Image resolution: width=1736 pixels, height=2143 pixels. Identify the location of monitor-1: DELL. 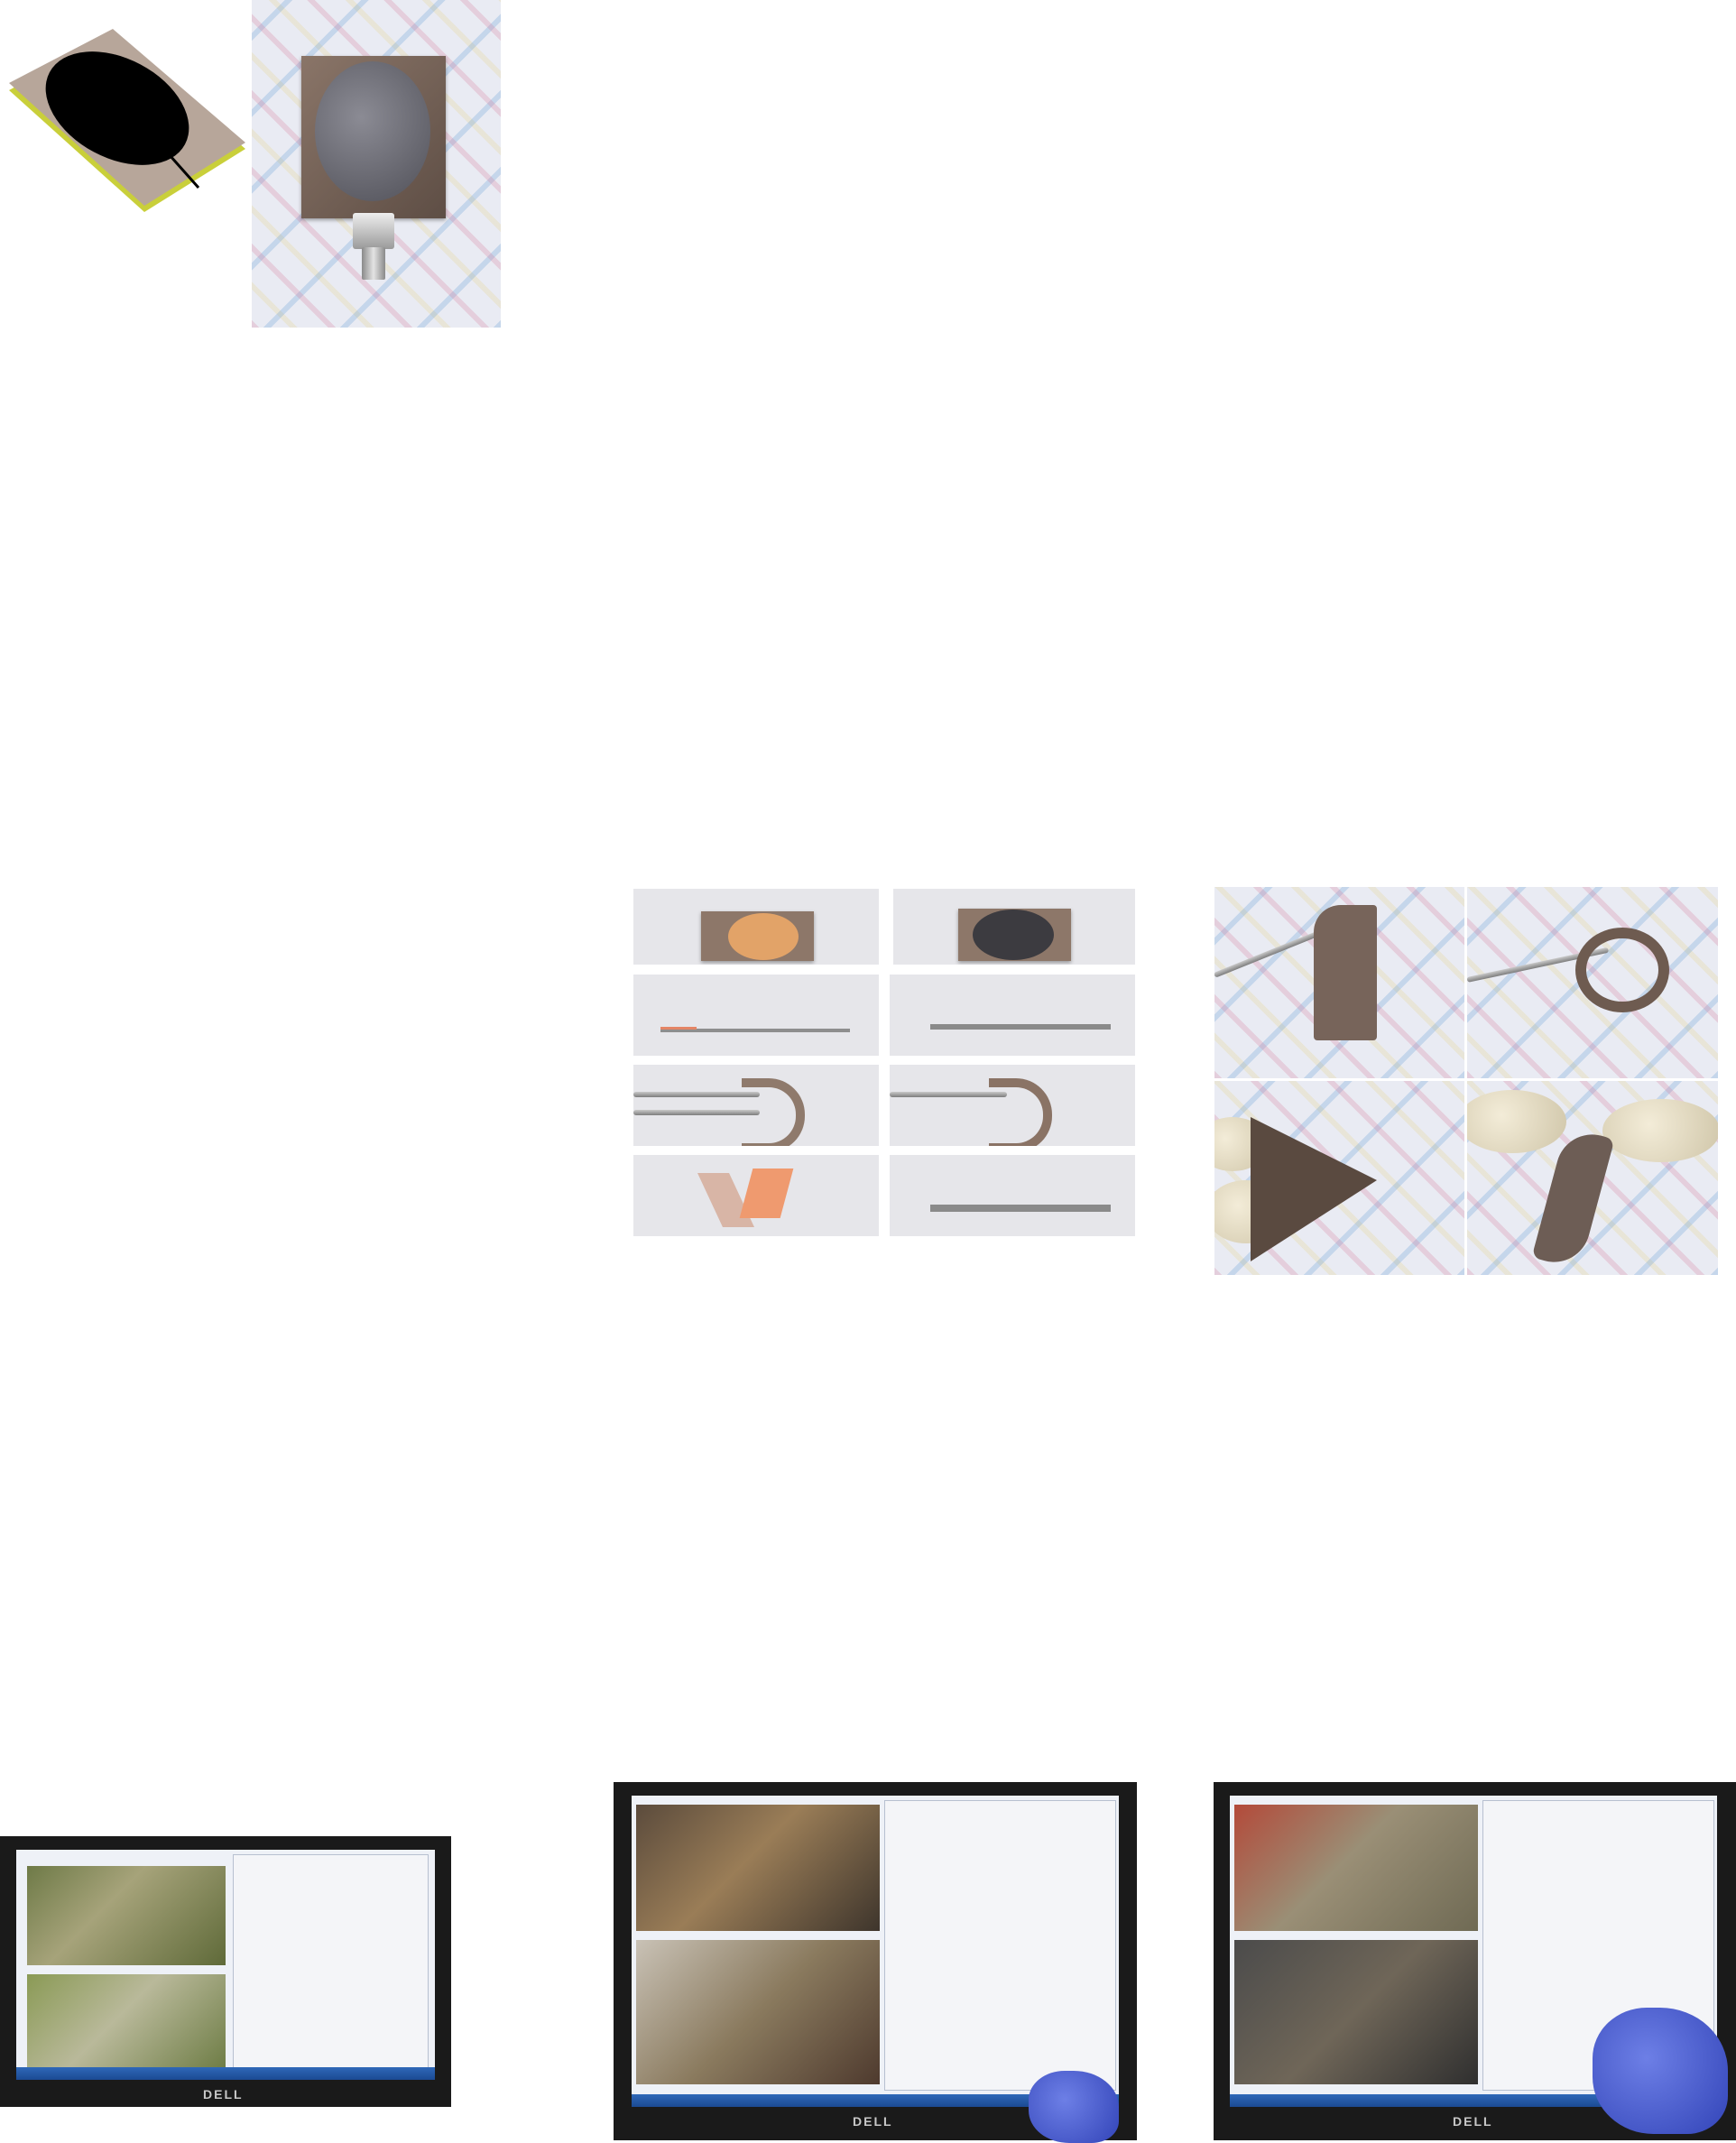
(225, 1971).